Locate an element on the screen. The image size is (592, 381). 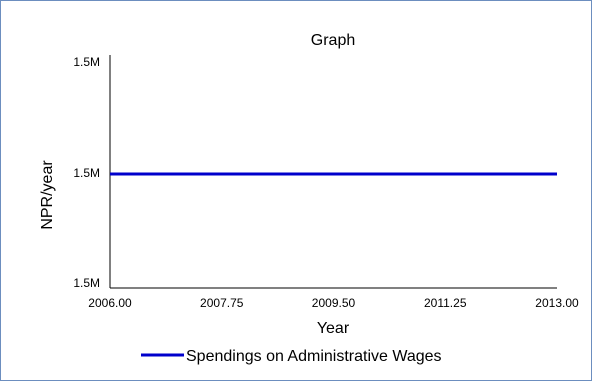
x-axis-label: Year is located at coordinates (333, 328).